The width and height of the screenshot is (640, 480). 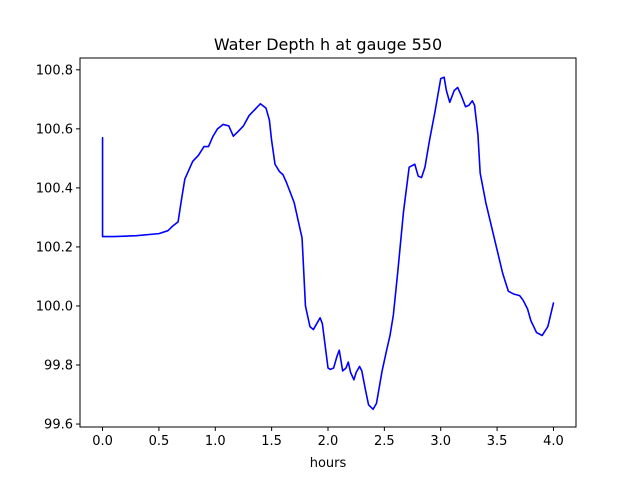 I want to click on x-tick-label: 2.5, so click(x=384, y=441).